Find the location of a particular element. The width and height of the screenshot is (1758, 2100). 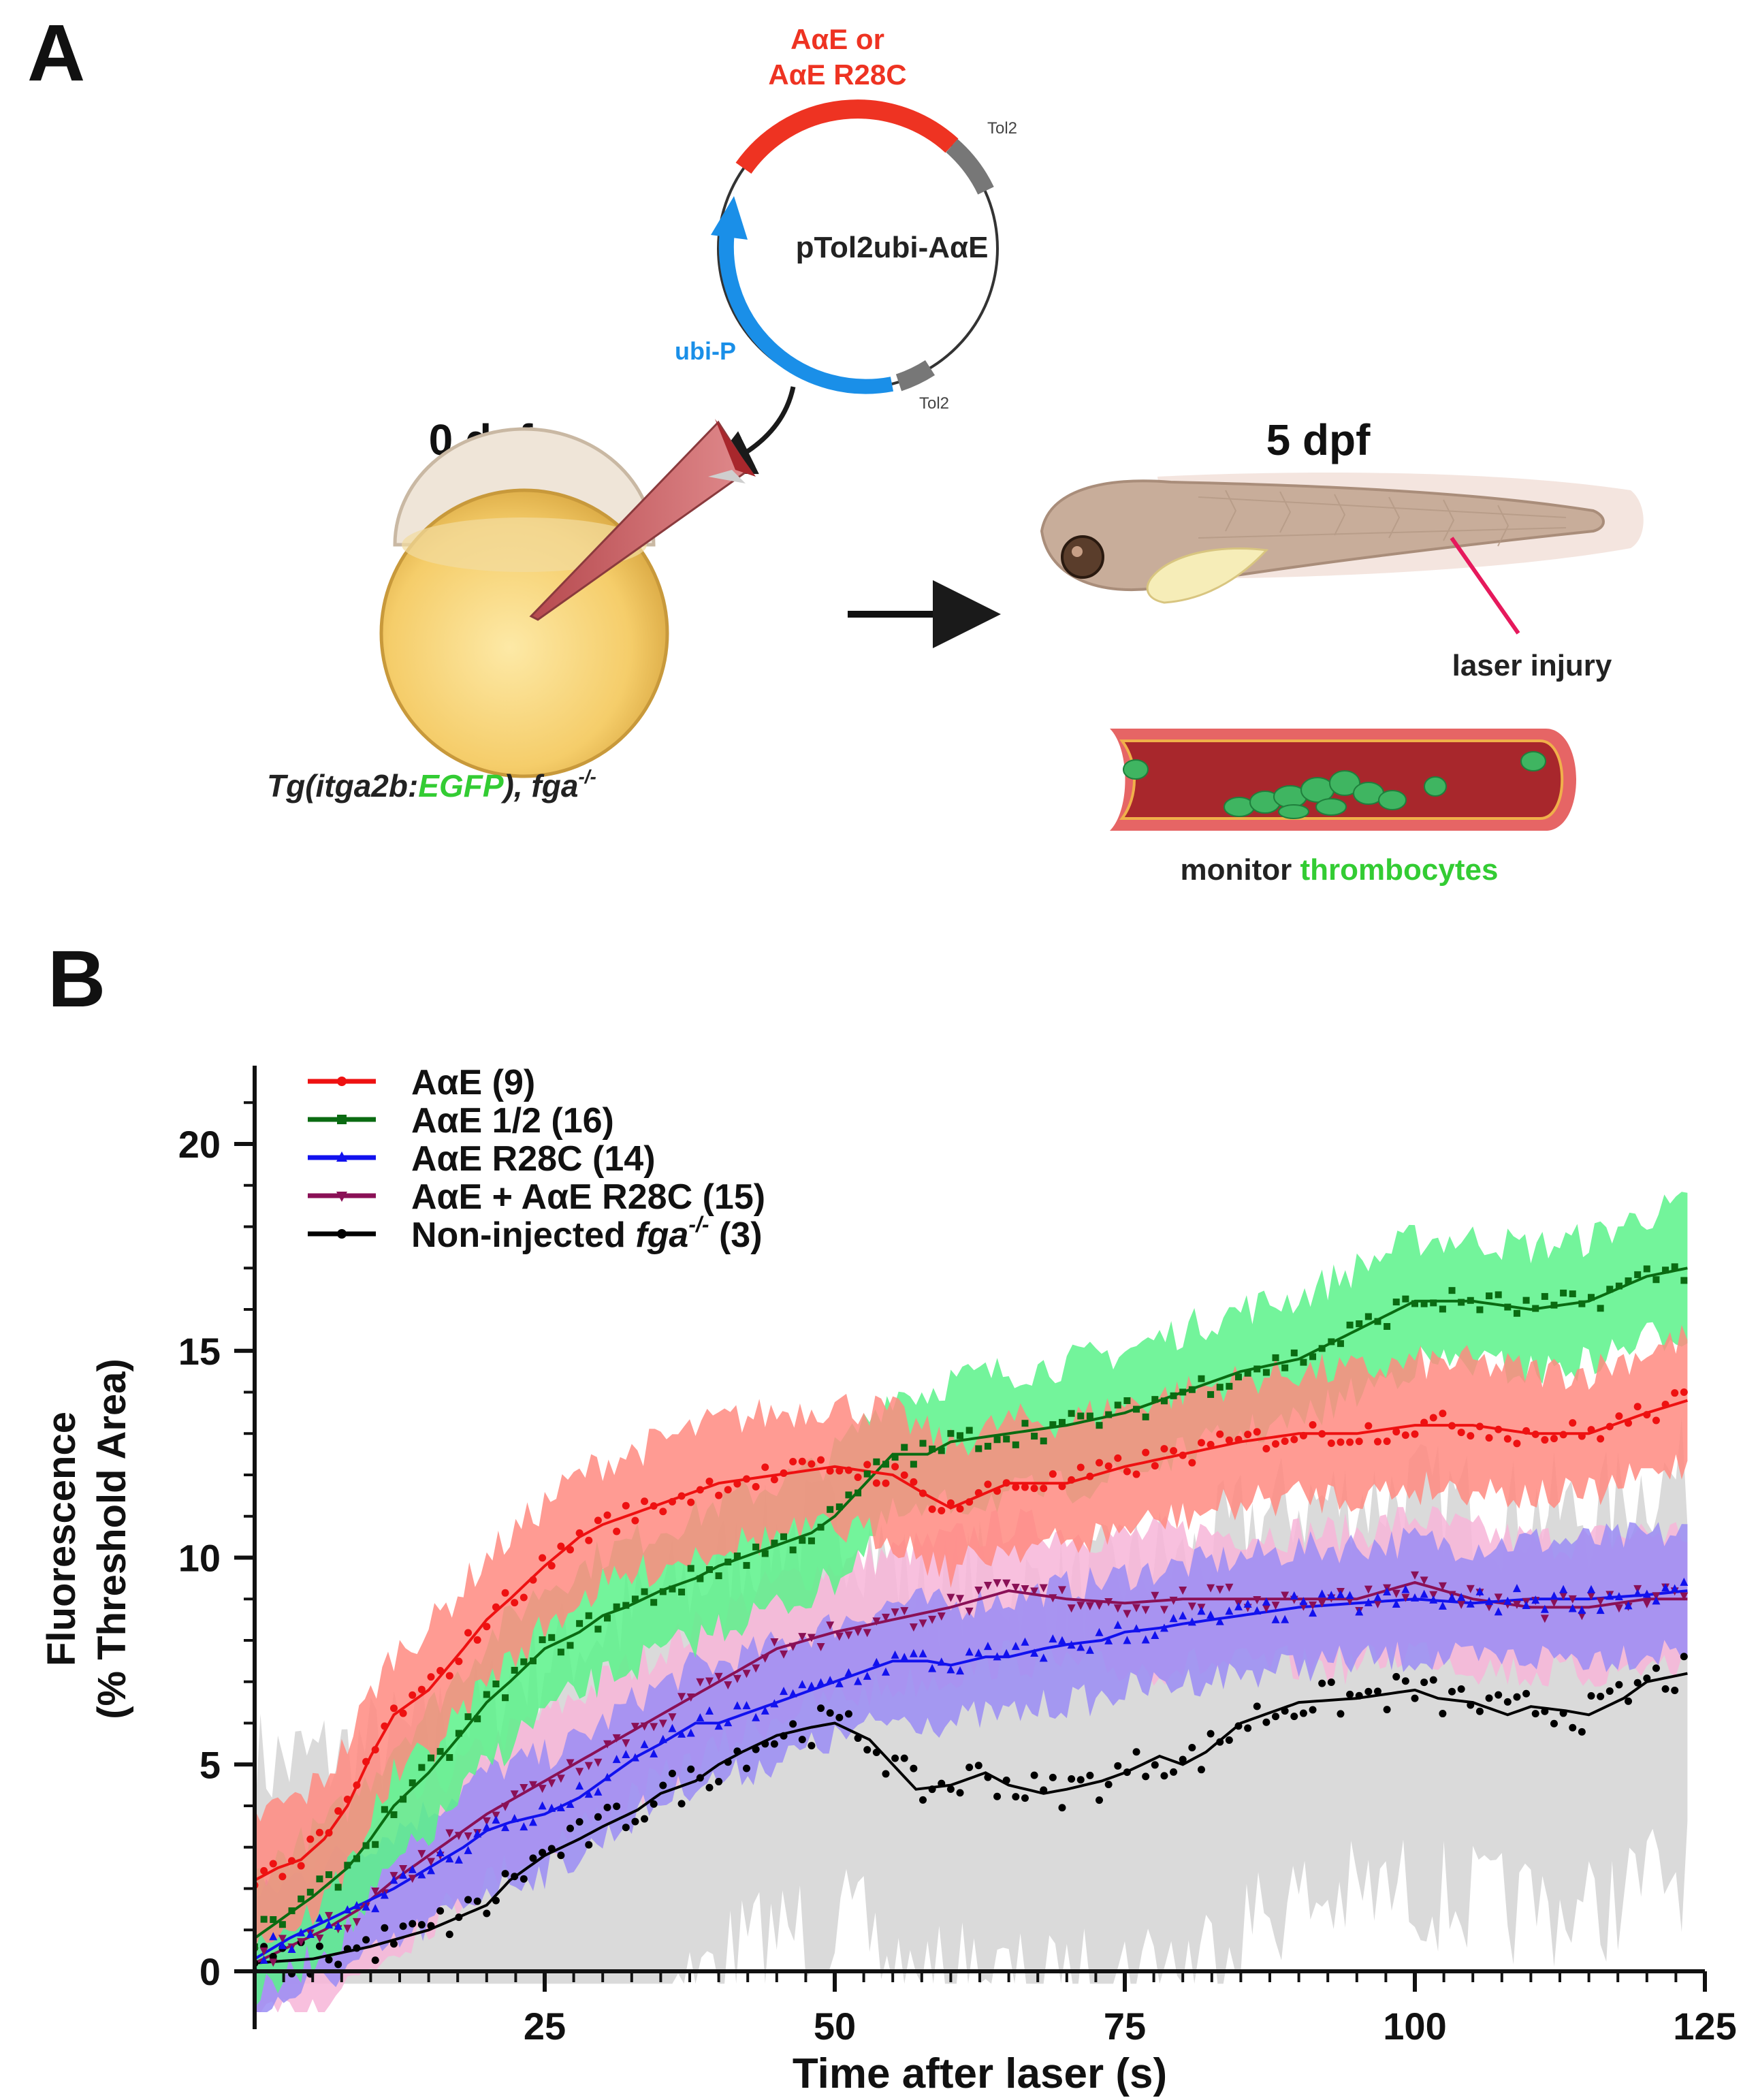

thrombocyte-cluster is located at coordinates (1334, 785).